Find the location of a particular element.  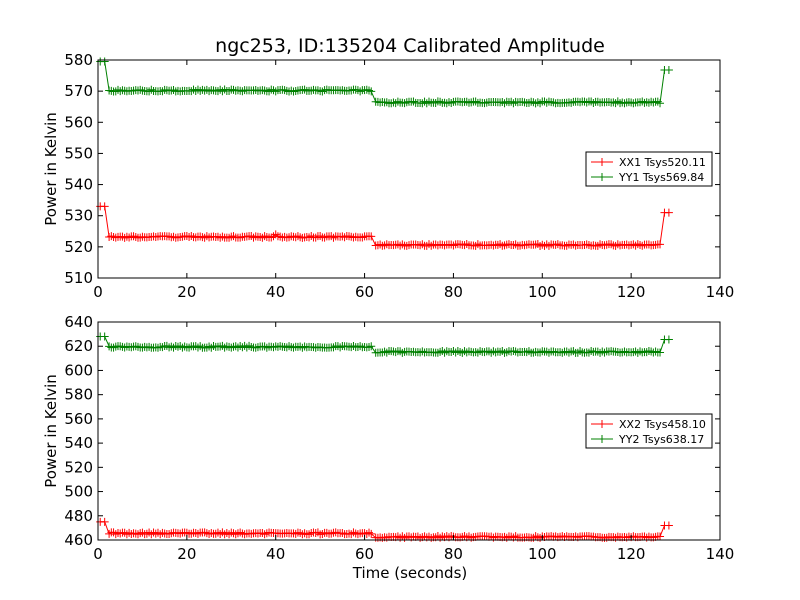

x-tick-label: 80 is located at coordinates (453, 554).